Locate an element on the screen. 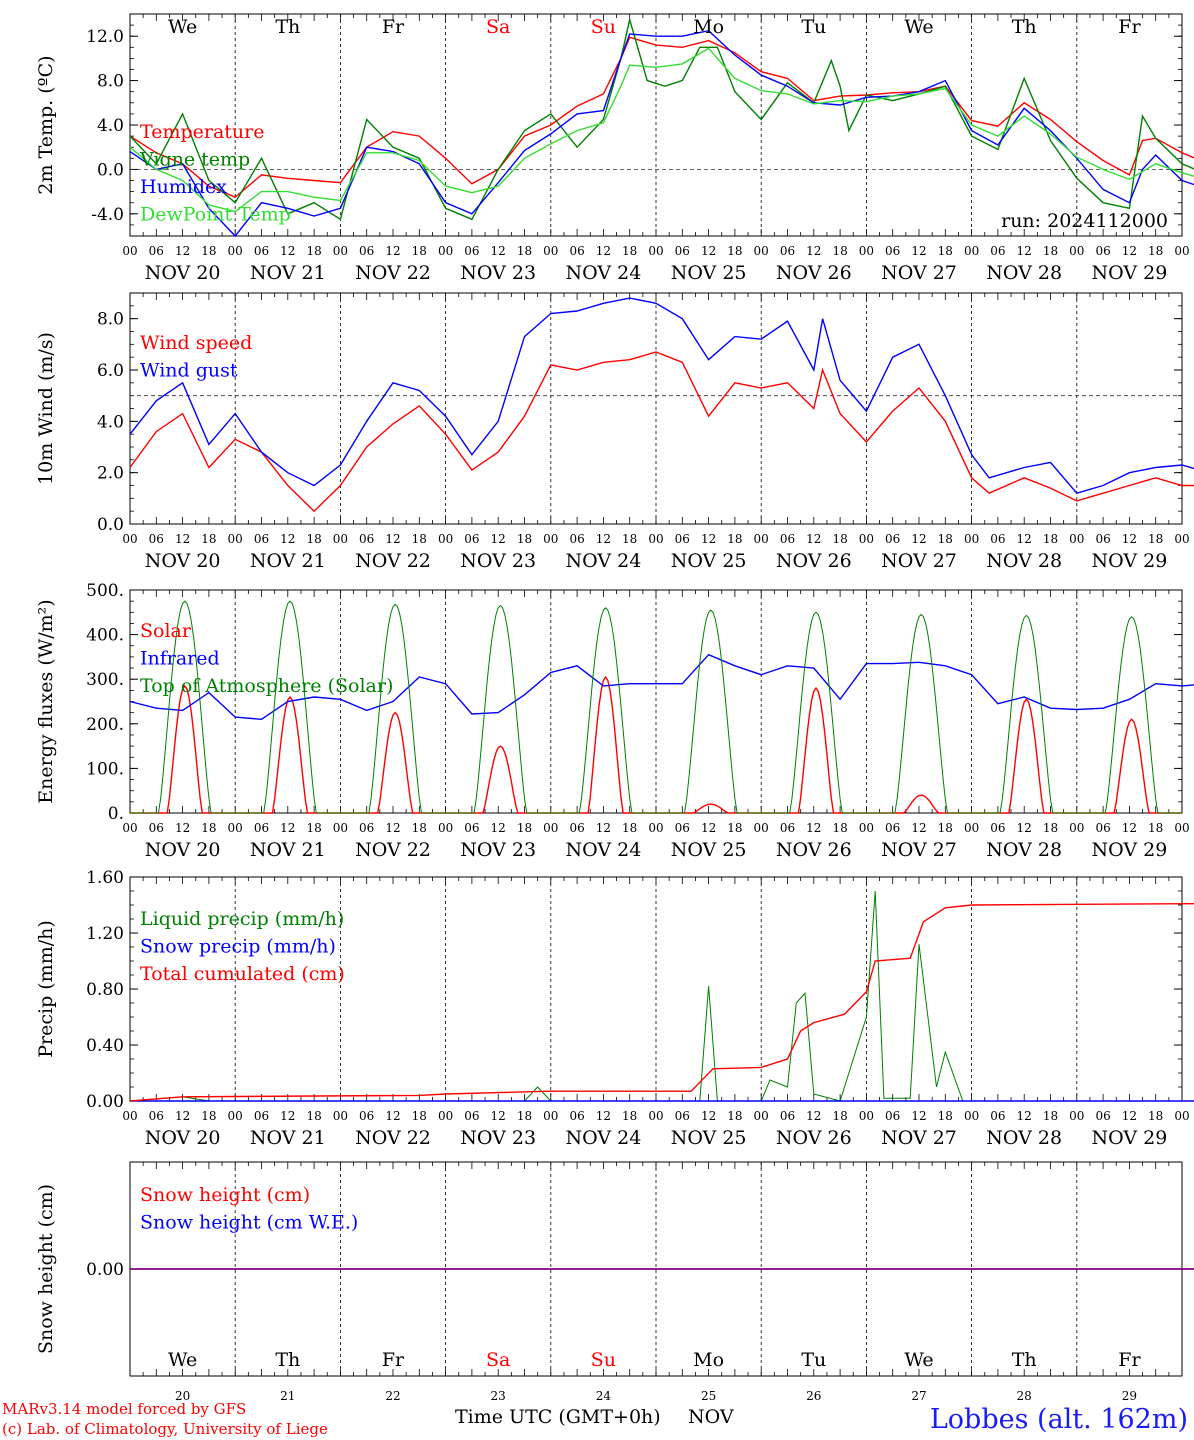  y-tick-label: 0.40 is located at coordinates (105, 1046).